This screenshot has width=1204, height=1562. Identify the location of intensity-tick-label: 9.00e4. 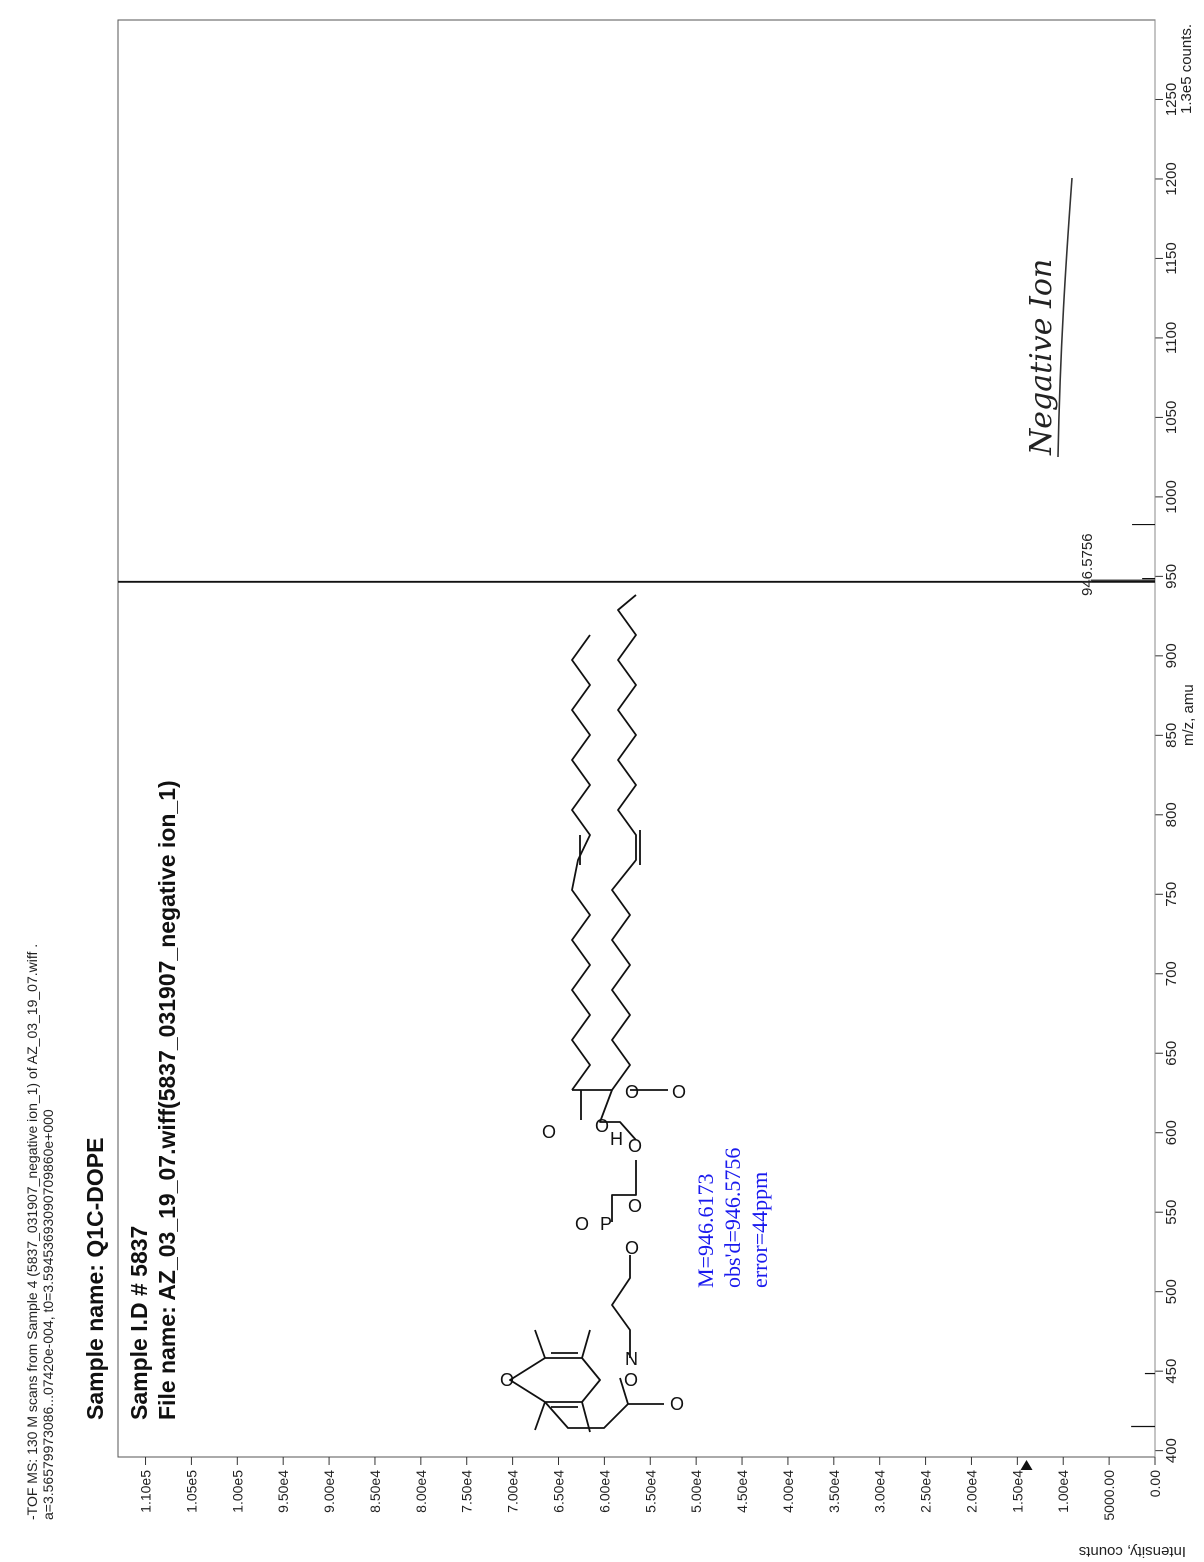
(329, 1491).